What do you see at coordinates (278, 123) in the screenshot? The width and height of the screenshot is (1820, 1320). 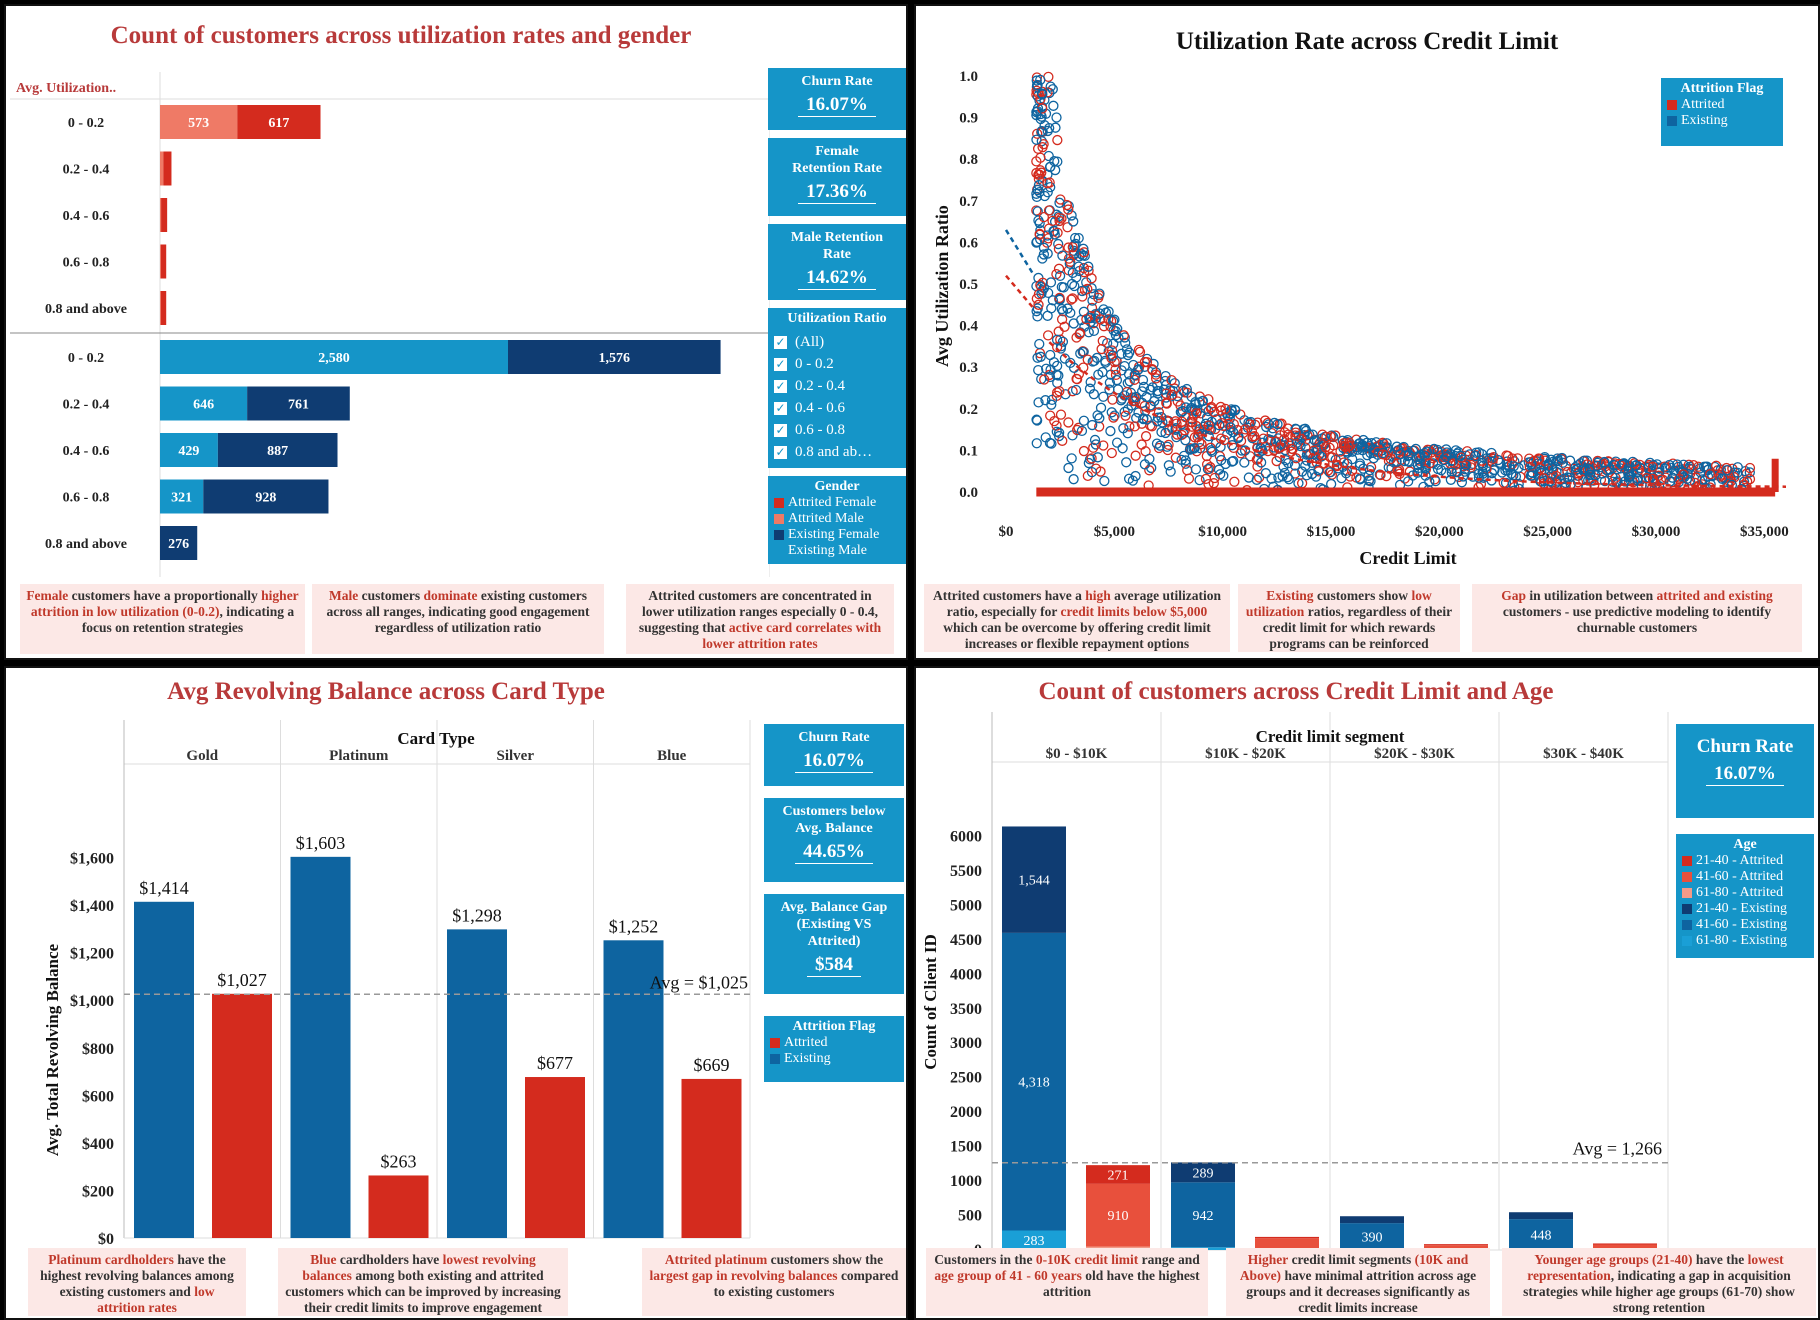 I see `bar-label: 617` at bounding box center [278, 123].